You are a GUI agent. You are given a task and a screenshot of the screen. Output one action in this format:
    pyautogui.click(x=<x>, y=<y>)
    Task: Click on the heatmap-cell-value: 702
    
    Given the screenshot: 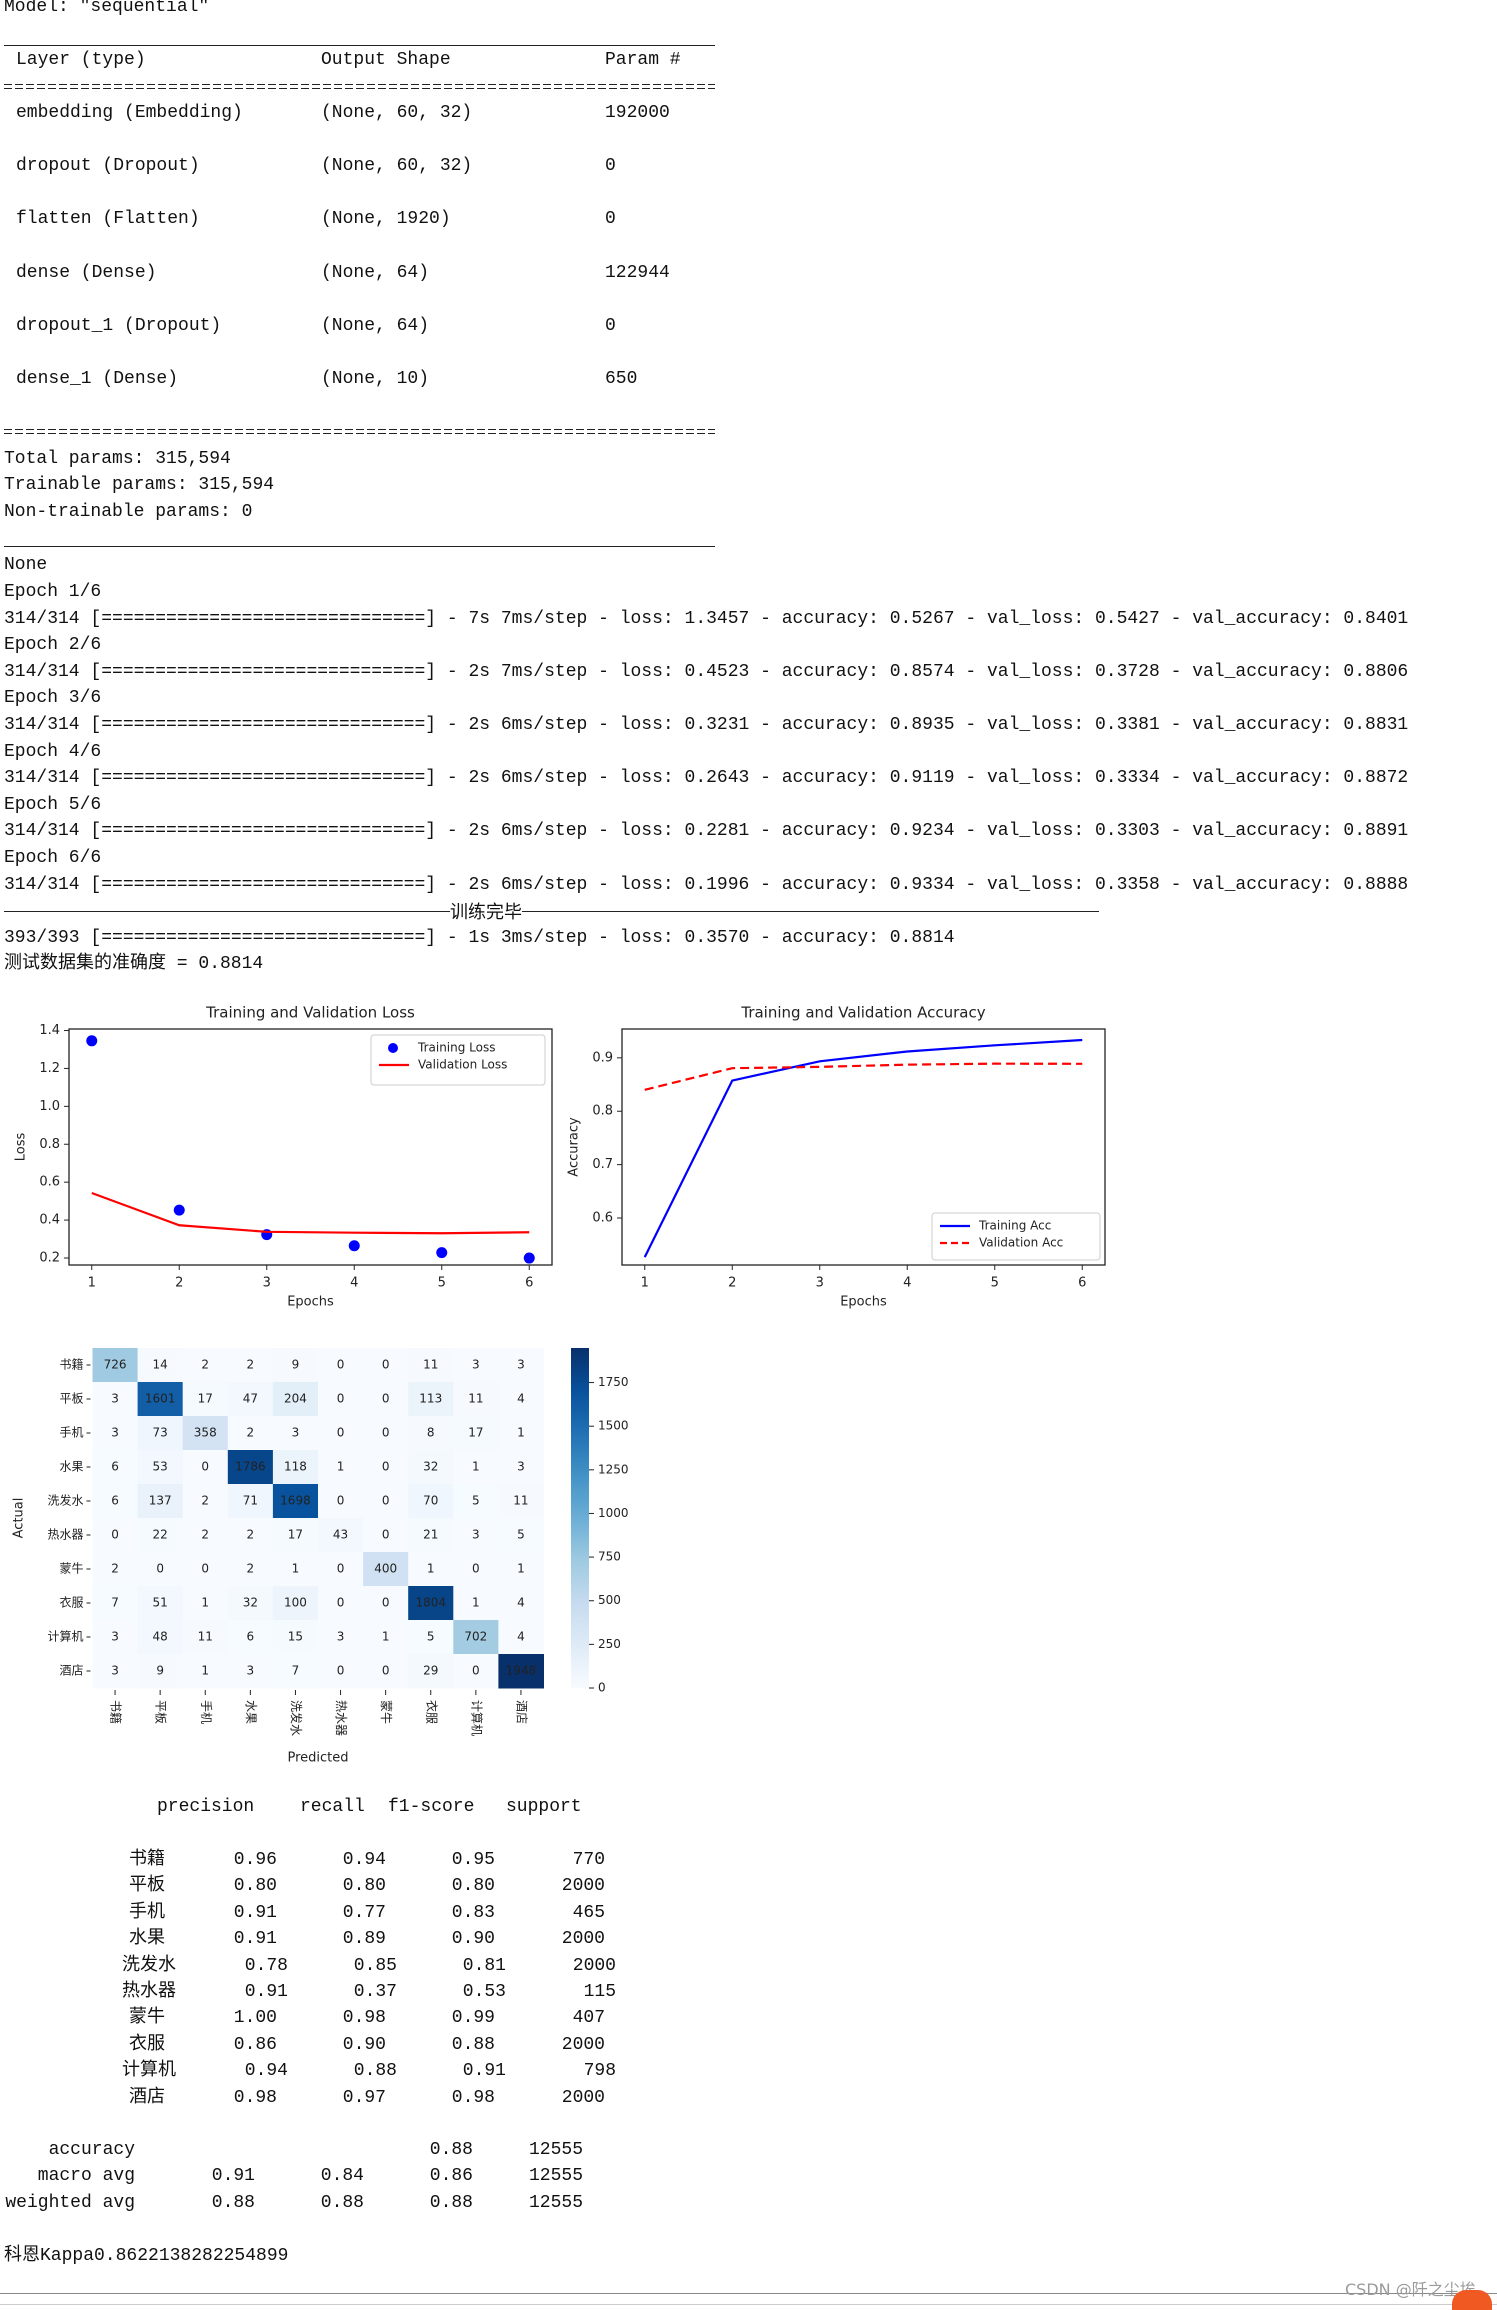 What is the action you would take?
    pyautogui.click(x=475, y=1637)
    